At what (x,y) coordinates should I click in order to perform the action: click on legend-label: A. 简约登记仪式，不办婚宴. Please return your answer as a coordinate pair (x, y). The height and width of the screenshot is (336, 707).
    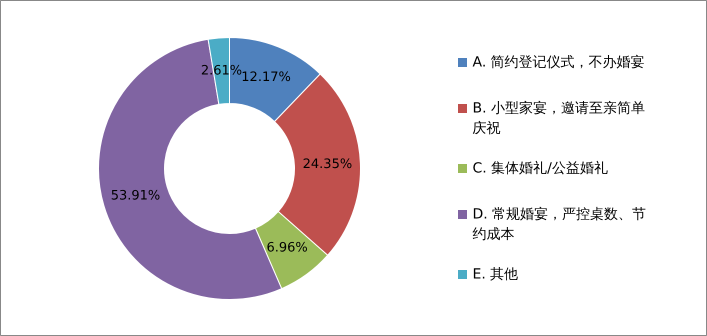
    Looking at the image, I should click on (558, 62).